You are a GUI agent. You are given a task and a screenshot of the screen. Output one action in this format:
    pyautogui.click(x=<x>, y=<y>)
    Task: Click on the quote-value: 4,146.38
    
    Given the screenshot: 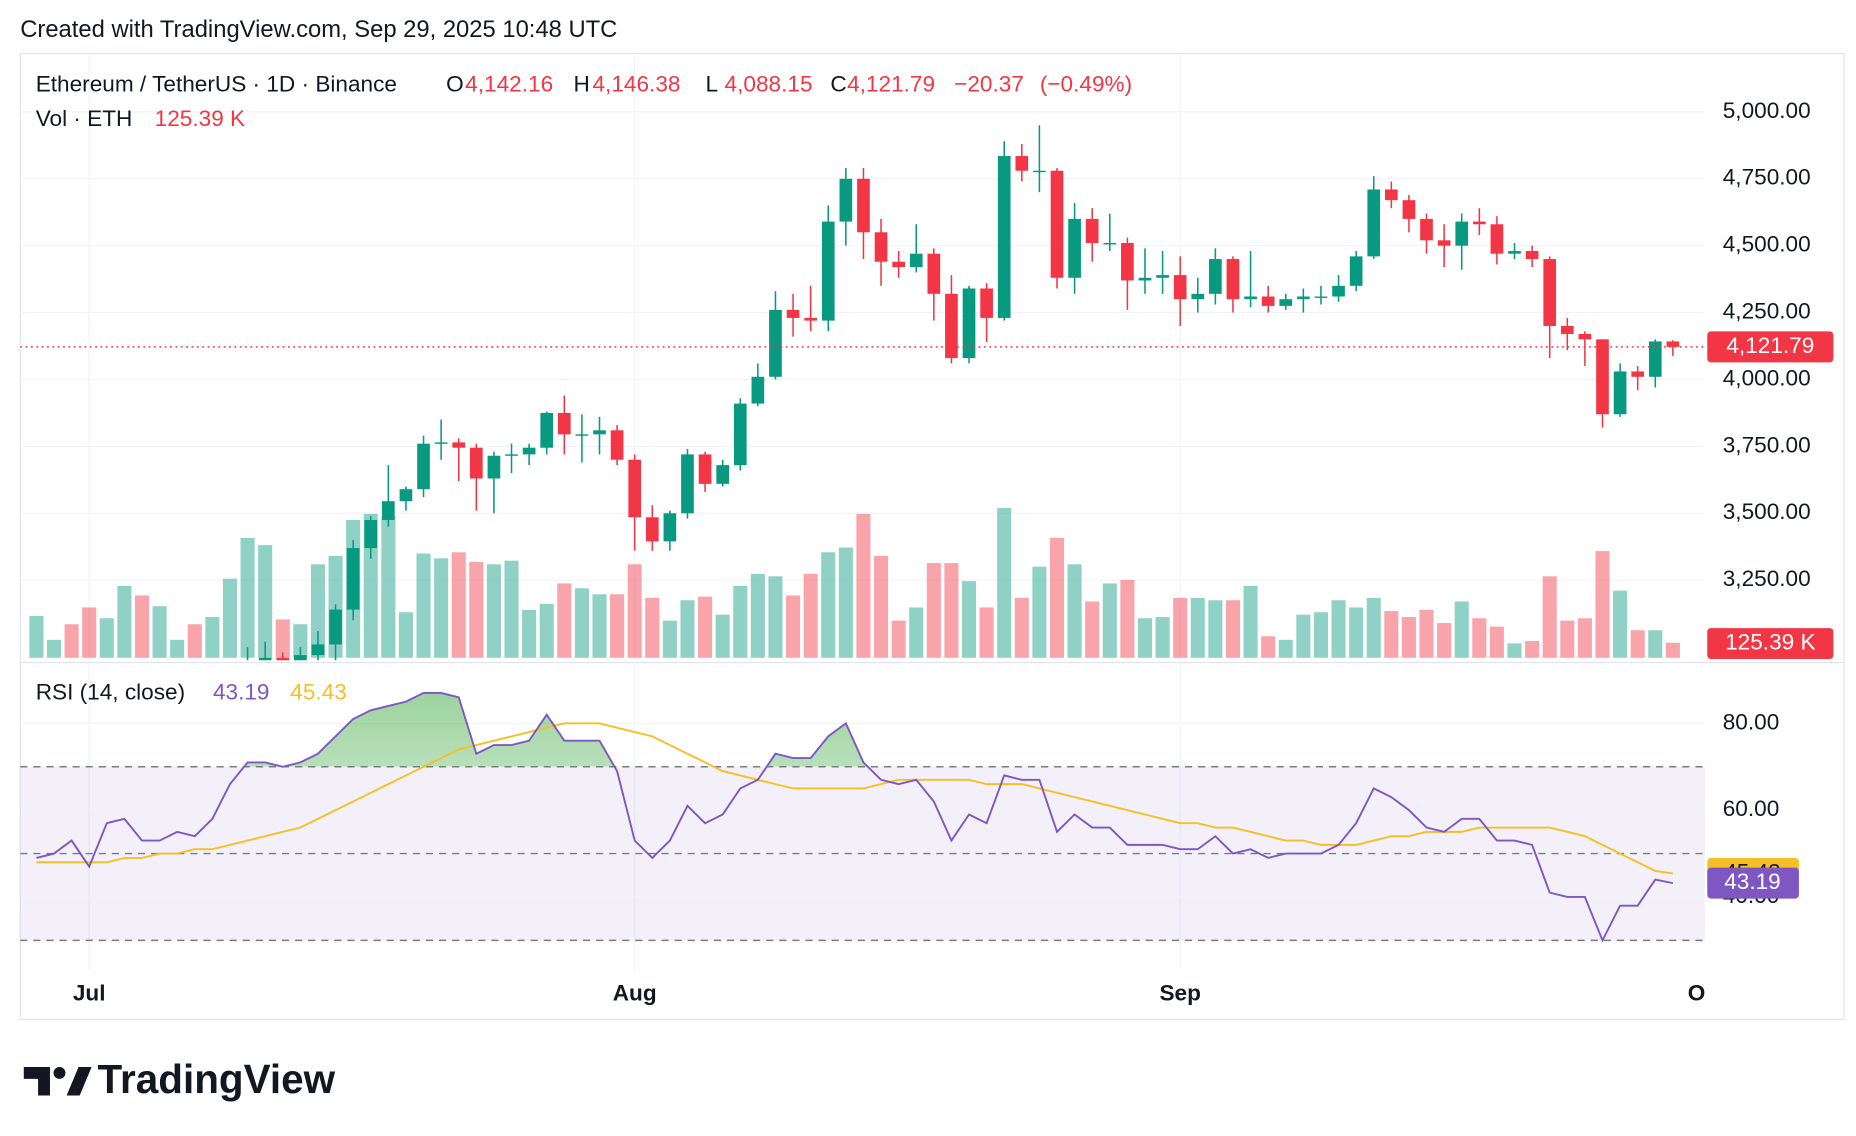 What is the action you would take?
    pyautogui.click(x=636, y=84)
    